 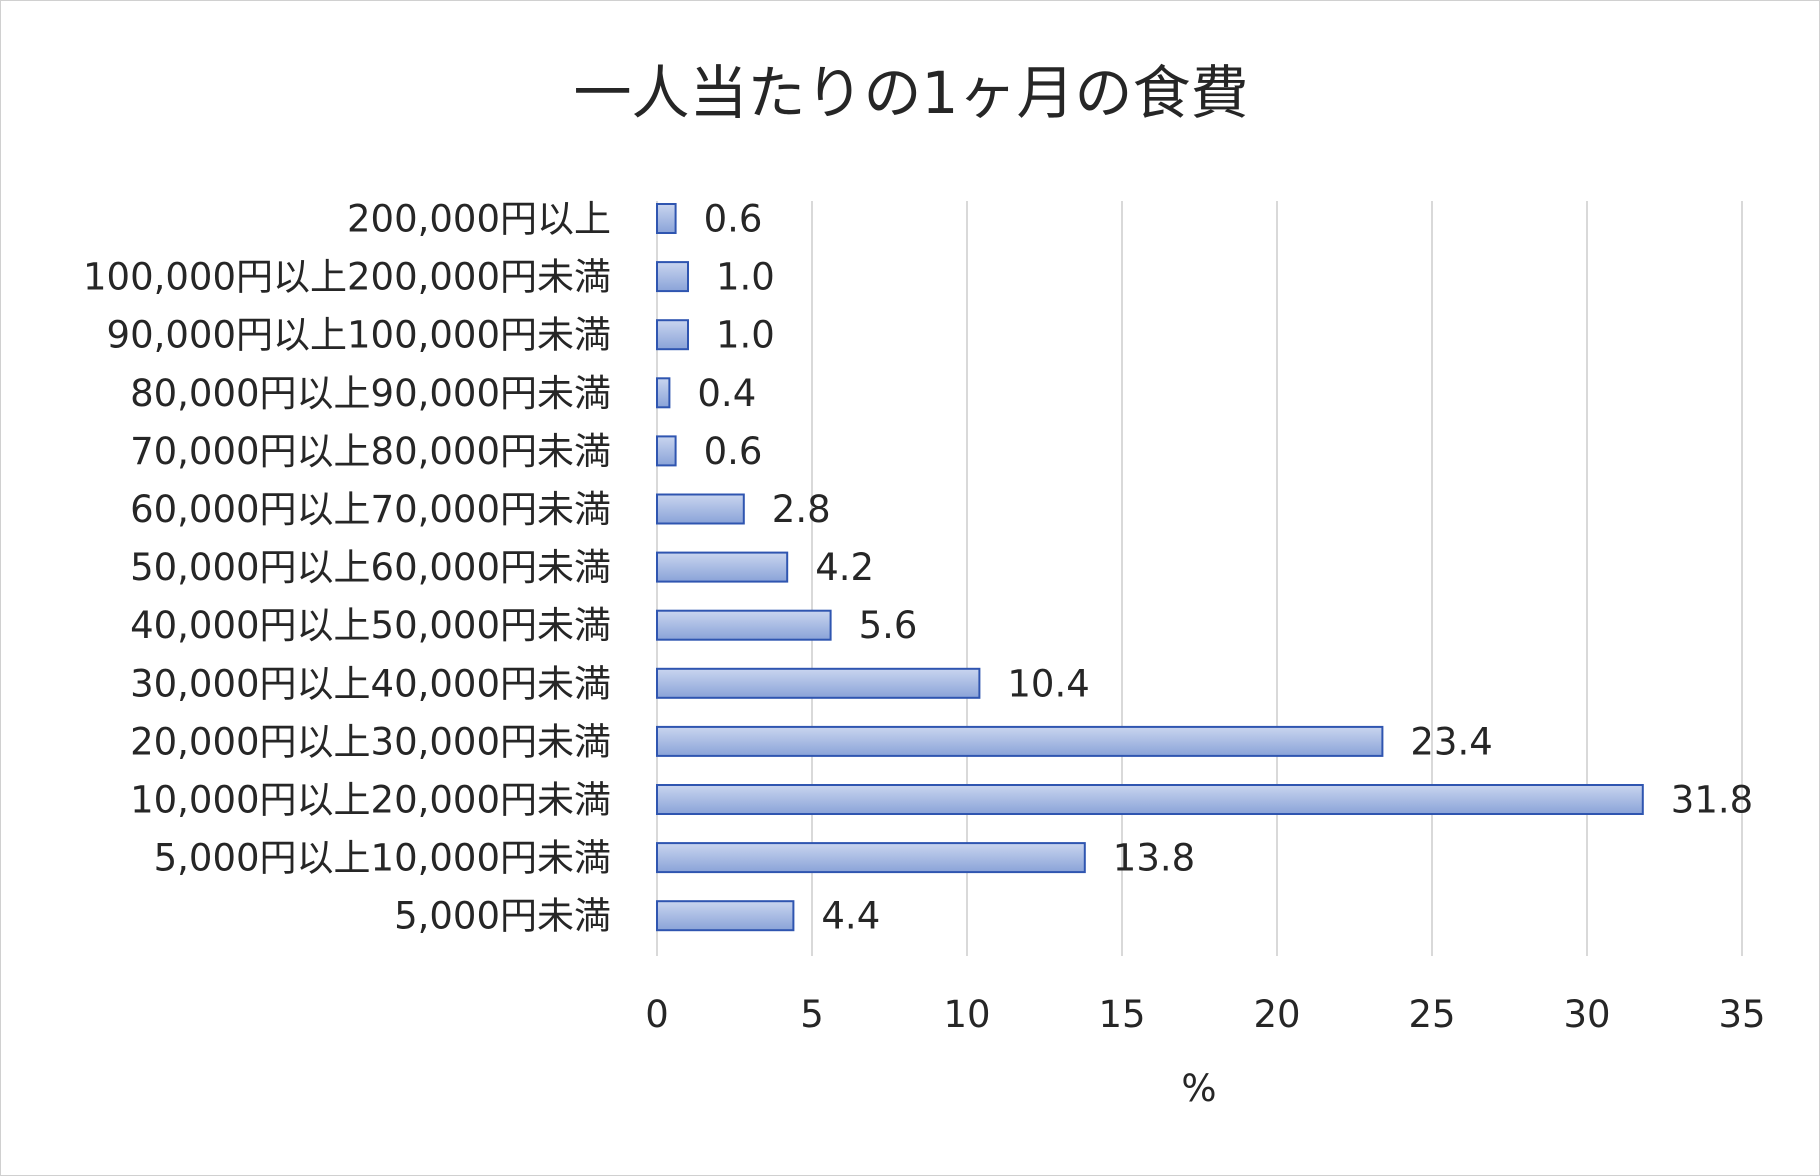 What do you see at coordinates (1154, 858) in the screenshot?
I see `data-label: 13.8` at bounding box center [1154, 858].